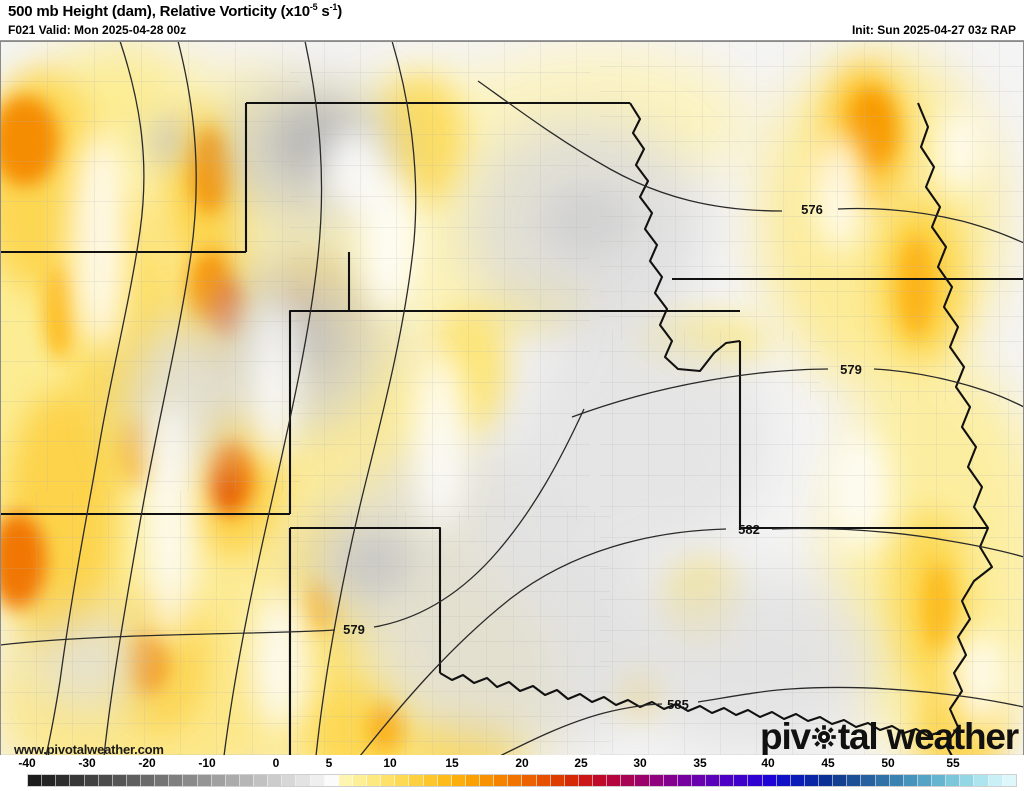 The width and height of the screenshot is (1024, 791). What do you see at coordinates (812, 209) in the screenshot?
I see `contour-label-576: 576` at bounding box center [812, 209].